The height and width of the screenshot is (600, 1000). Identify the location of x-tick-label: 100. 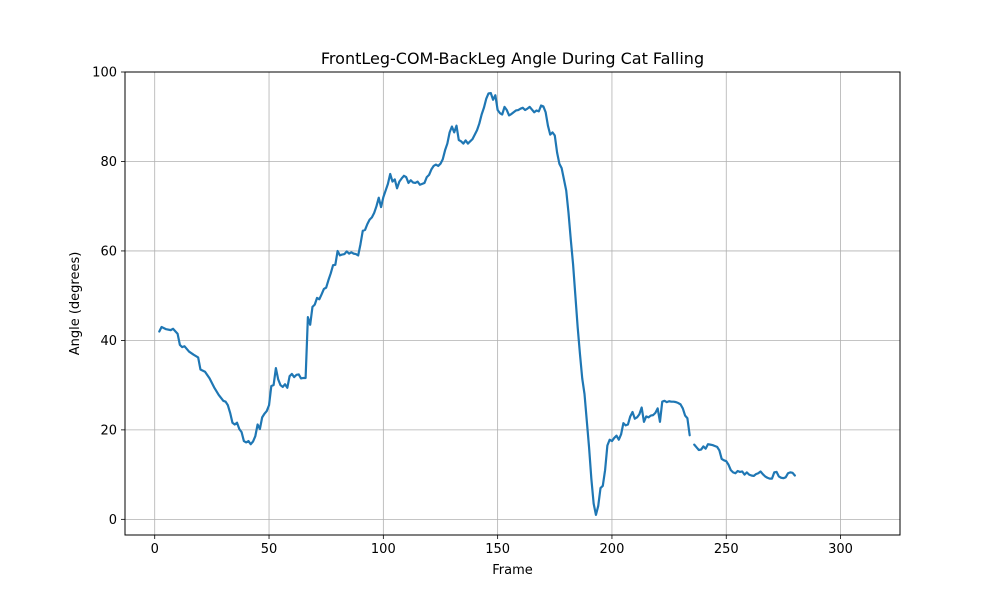
(383, 549).